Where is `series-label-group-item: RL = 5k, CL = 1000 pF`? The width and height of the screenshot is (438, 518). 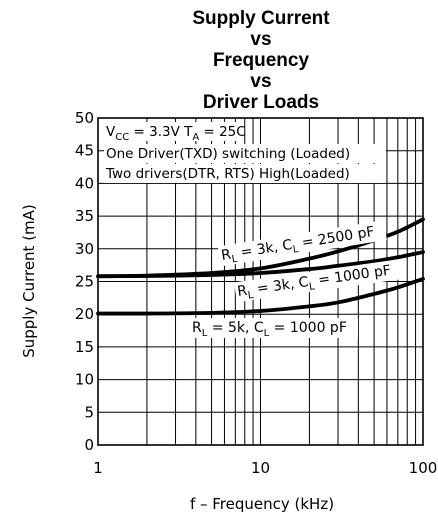 series-label-group-item: RL = 5k, CL = 1000 pF is located at coordinates (274, 328).